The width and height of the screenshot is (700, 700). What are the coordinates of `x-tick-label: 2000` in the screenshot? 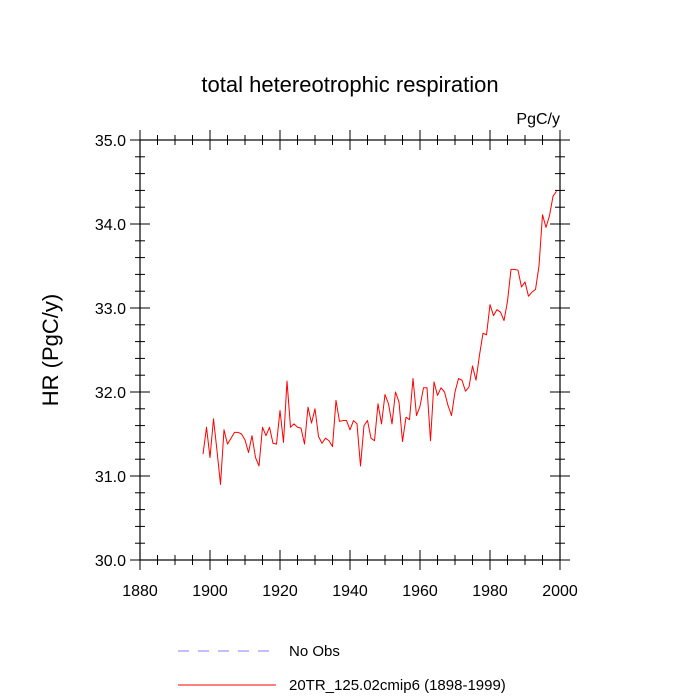 It's located at (560, 591).